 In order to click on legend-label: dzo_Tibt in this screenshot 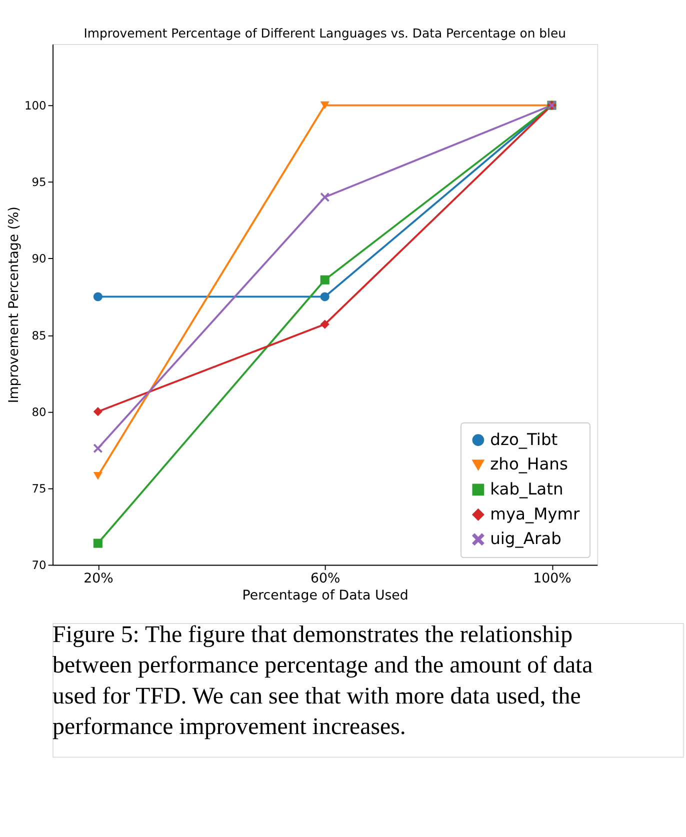, I will do `click(524, 439)`.